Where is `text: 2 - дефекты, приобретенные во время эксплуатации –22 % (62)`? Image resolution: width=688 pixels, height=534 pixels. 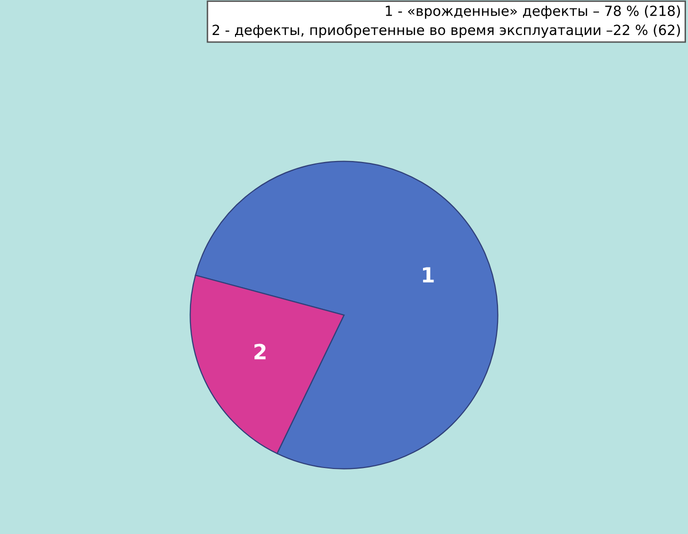
text: 2 - дефекты, приобретенные во время эксплуатации –22 % (62) is located at coordinates (446, 31).